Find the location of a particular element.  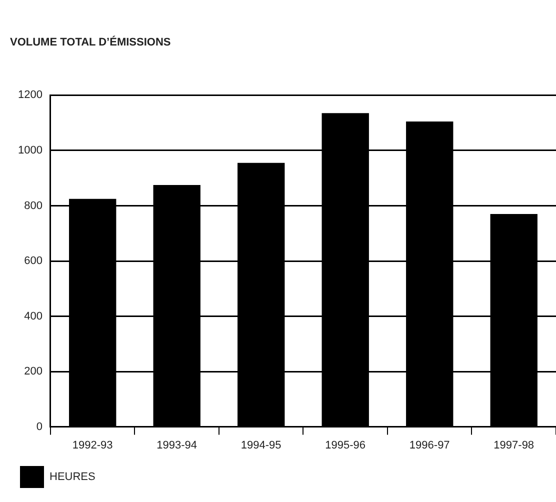

x-tick-label: 1997-98 is located at coordinates (514, 445).